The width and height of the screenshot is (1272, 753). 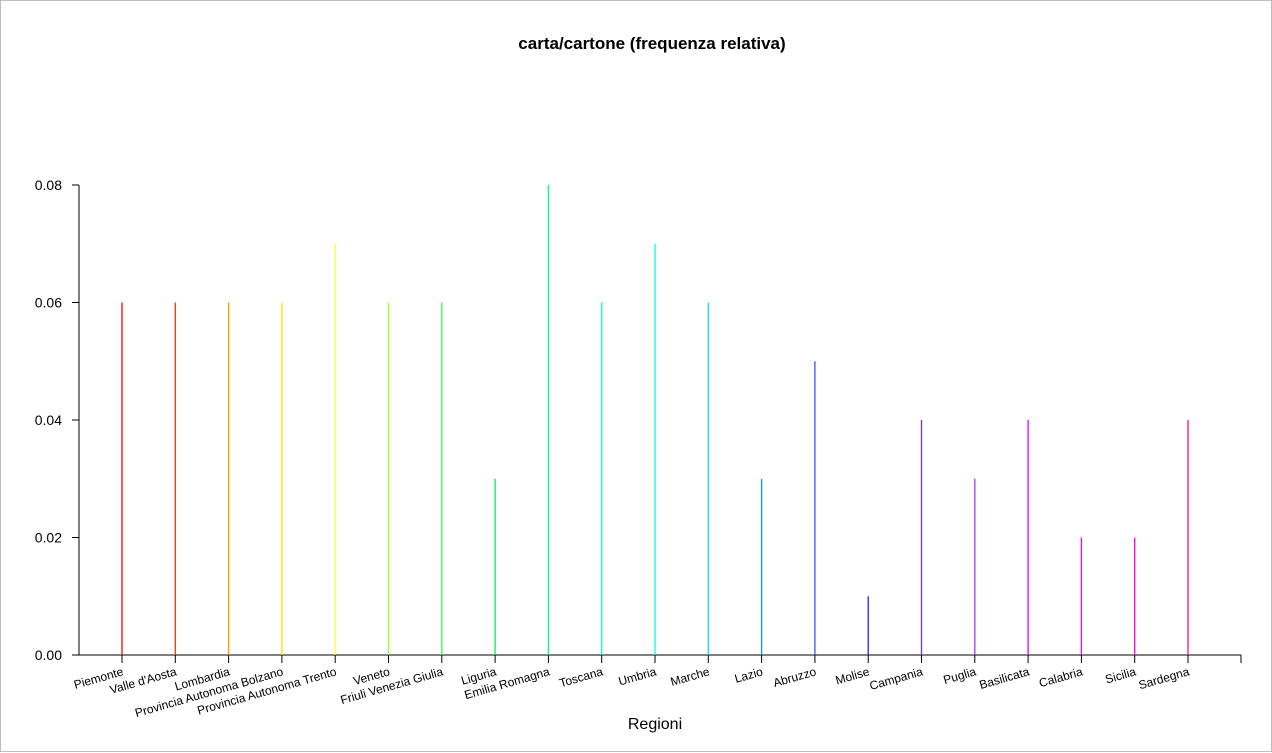 I want to click on y-axis: 0.00 0.02 0.04 0.06 0.08, so click(x=57, y=420).